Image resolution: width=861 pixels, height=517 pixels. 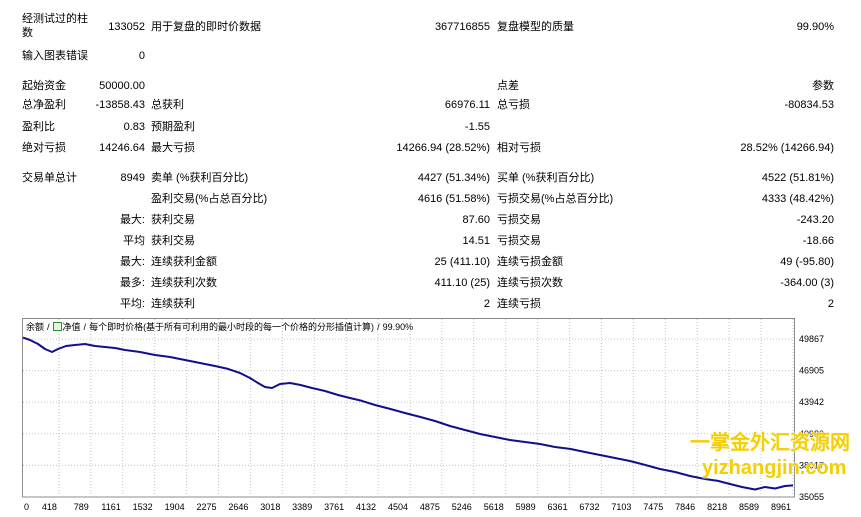 What do you see at coordinates (71, 327) in the screenshot?
I see `legend-equity: 净值` at bounding box center [71, 327].